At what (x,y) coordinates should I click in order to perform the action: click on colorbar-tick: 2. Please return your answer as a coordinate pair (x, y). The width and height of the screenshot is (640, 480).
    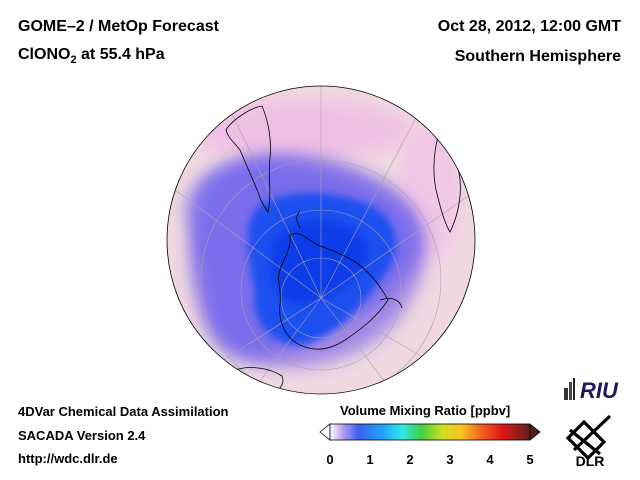
    Looking at the image, I should click on (410, 459).